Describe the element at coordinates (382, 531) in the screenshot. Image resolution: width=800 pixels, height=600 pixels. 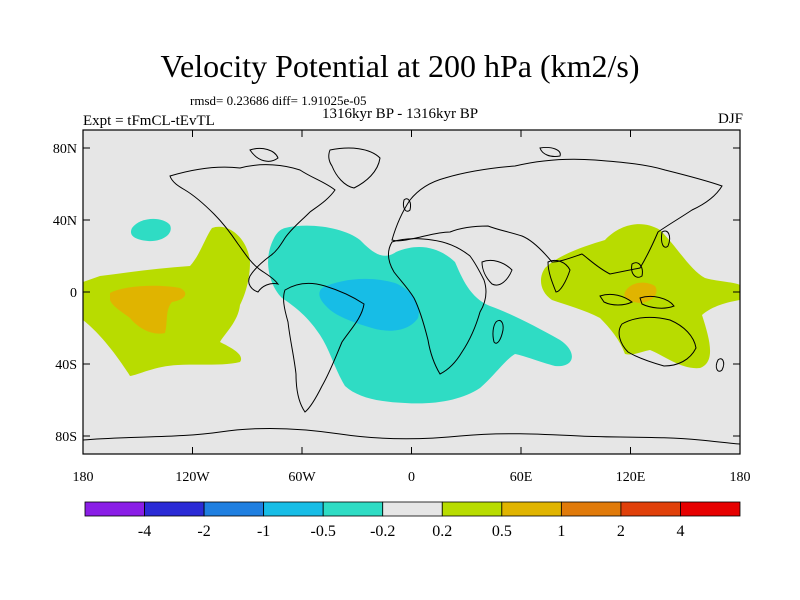
I see `colorbar-level-label: -0.2` at that location.